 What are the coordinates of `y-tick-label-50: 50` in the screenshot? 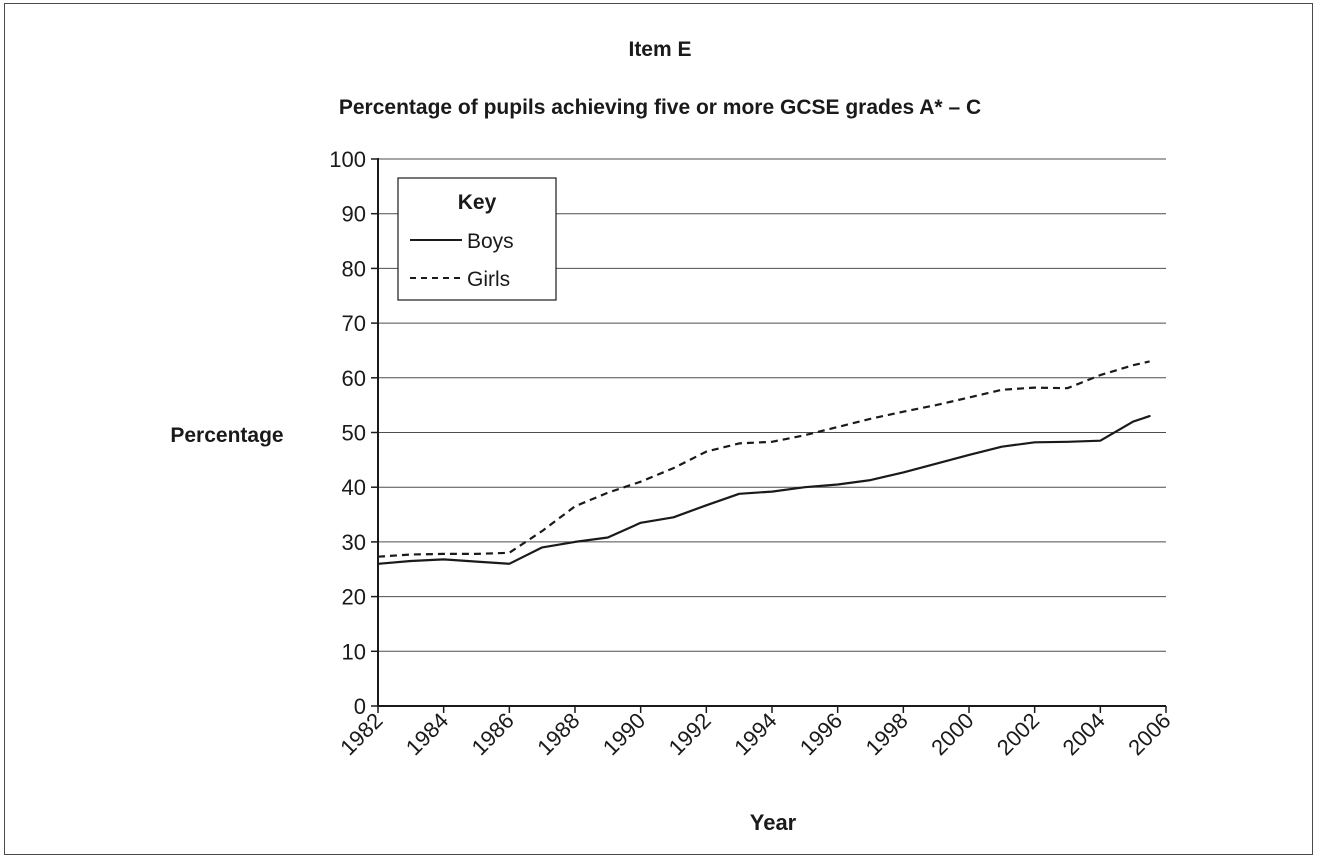 It's located at (354, 433).